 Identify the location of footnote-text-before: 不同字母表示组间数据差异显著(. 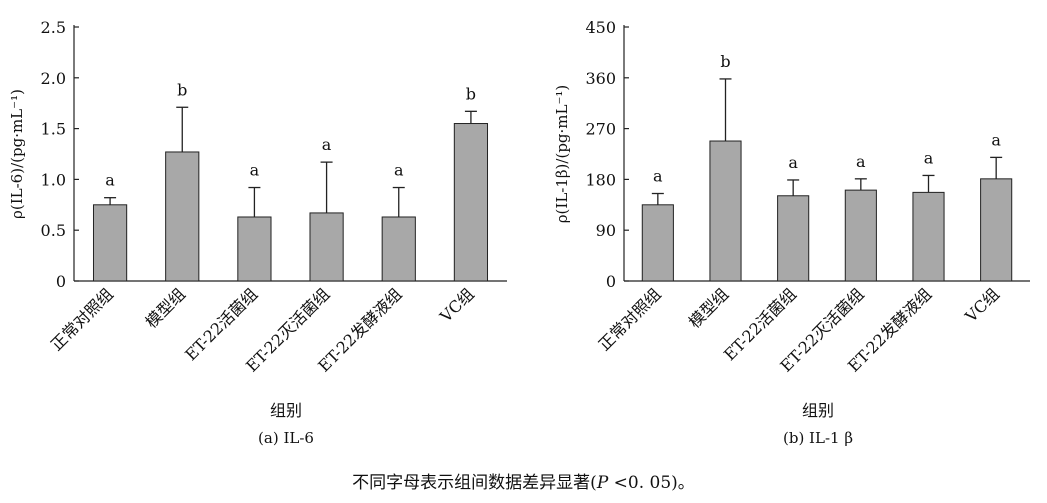
(474, 483).